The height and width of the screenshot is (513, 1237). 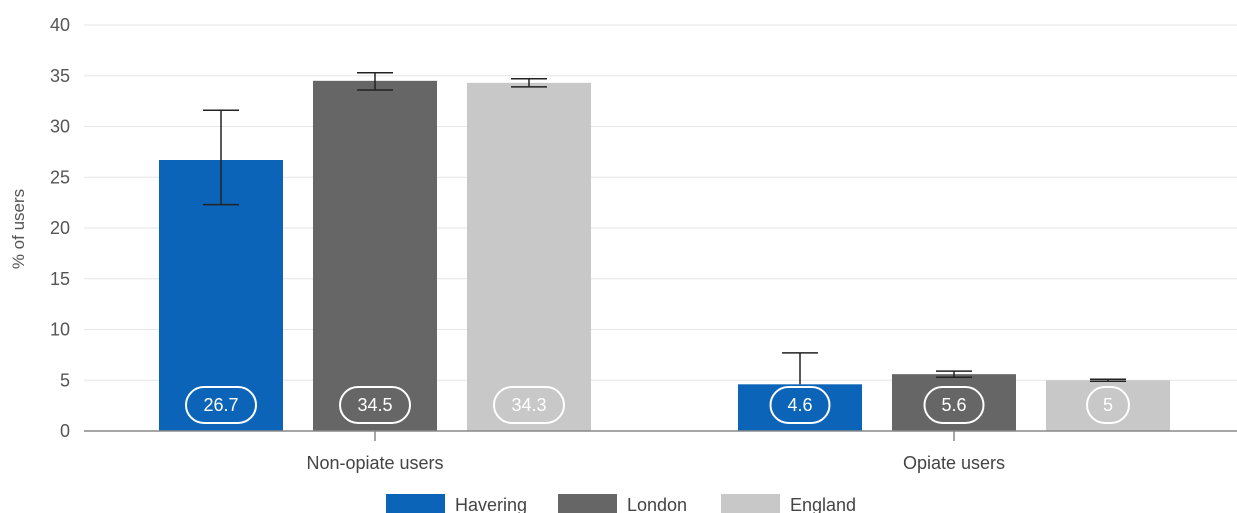 I want to click on data-label: 4.6, so click(x=799, y=405).